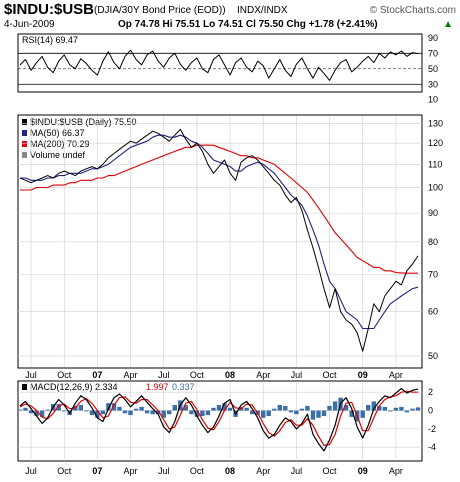  I want to click on rsi-y-tick-4: 10, so click(433, 100).